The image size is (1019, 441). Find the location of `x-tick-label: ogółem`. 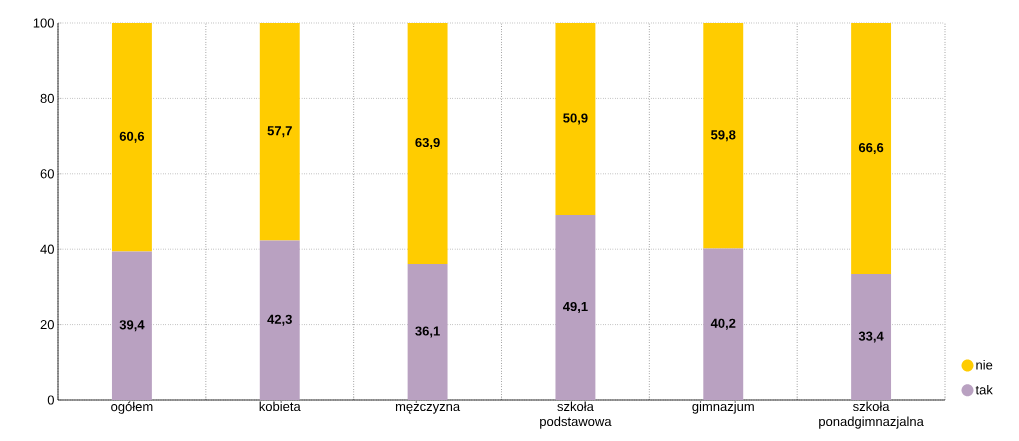

x-tick-label: ogółem is located at coordinates (132, 407).